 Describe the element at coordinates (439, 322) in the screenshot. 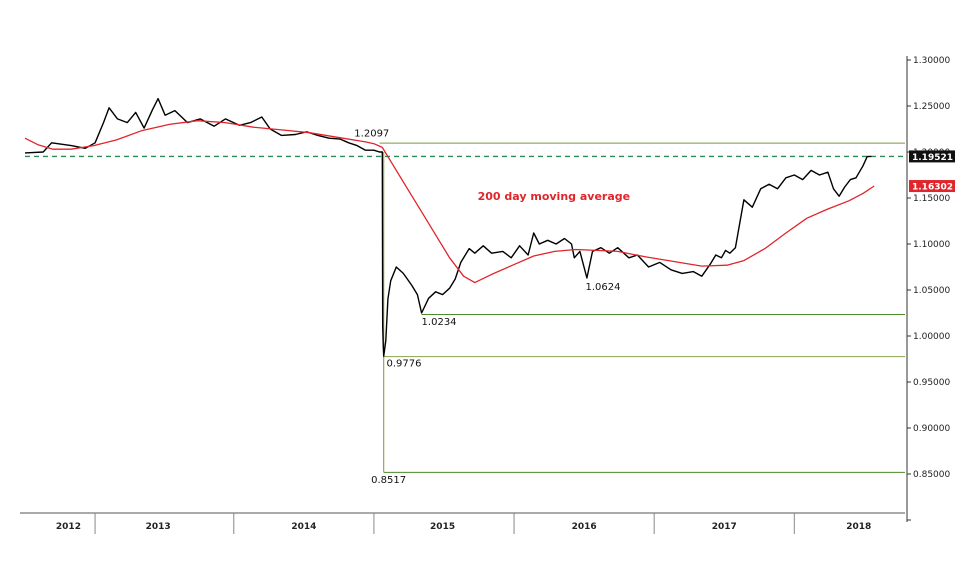

I see `level-annotation-1: 1.0234` at that location.